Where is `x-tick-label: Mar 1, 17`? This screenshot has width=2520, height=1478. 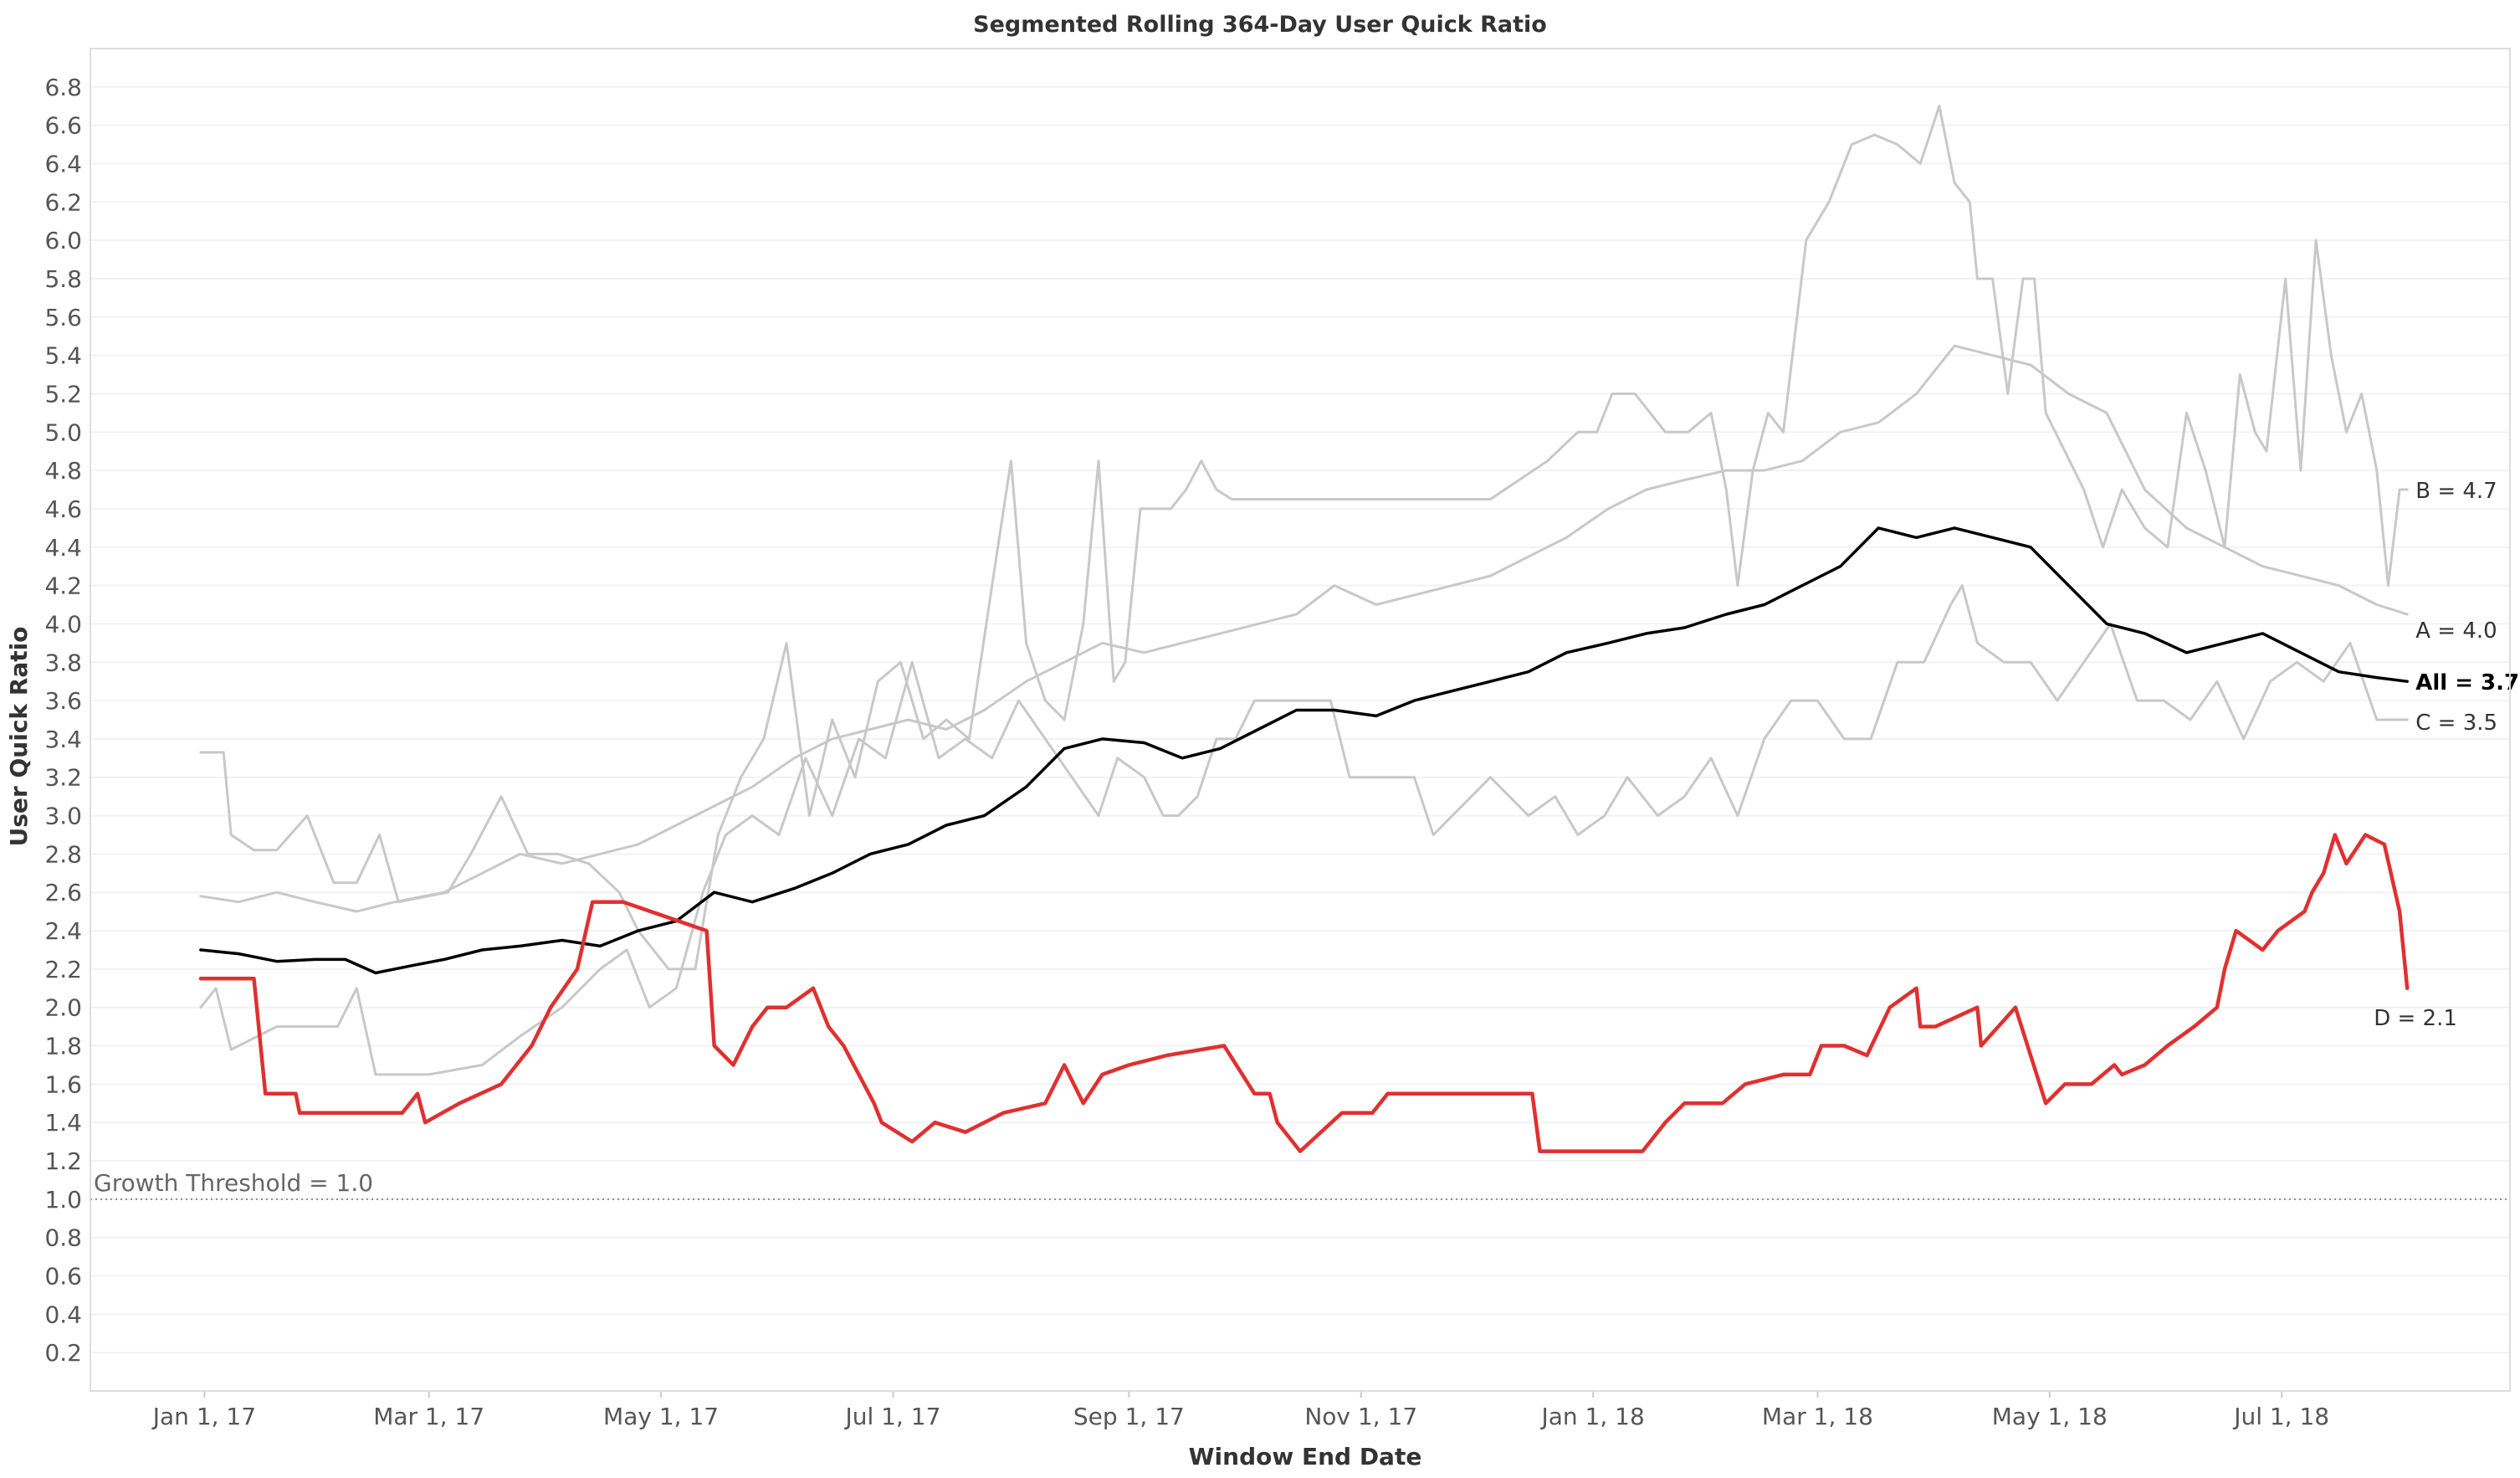 x-tick-label: Mar 1, 17 is located at coordinates (428, 1416).